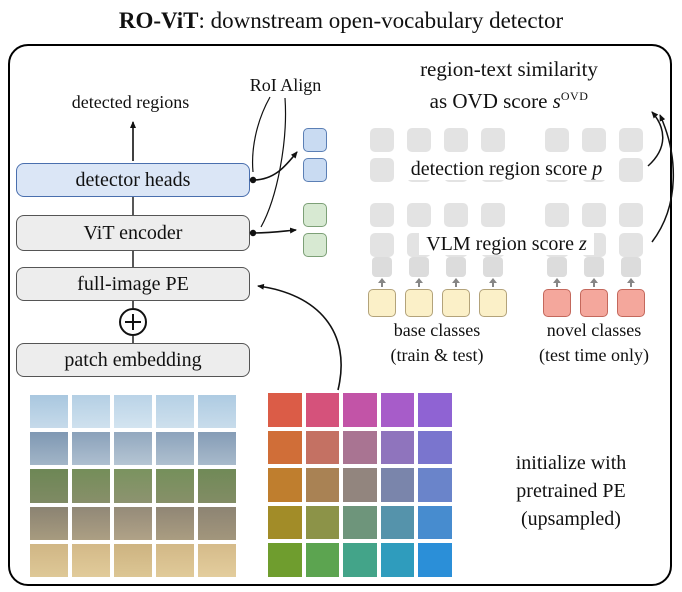 This screenshot has height=592, width=682. What do you see at coordinates (133, 179) in the screenshot?
I see `detector-heads-label: detector heads` at bounding box center [133, 179].